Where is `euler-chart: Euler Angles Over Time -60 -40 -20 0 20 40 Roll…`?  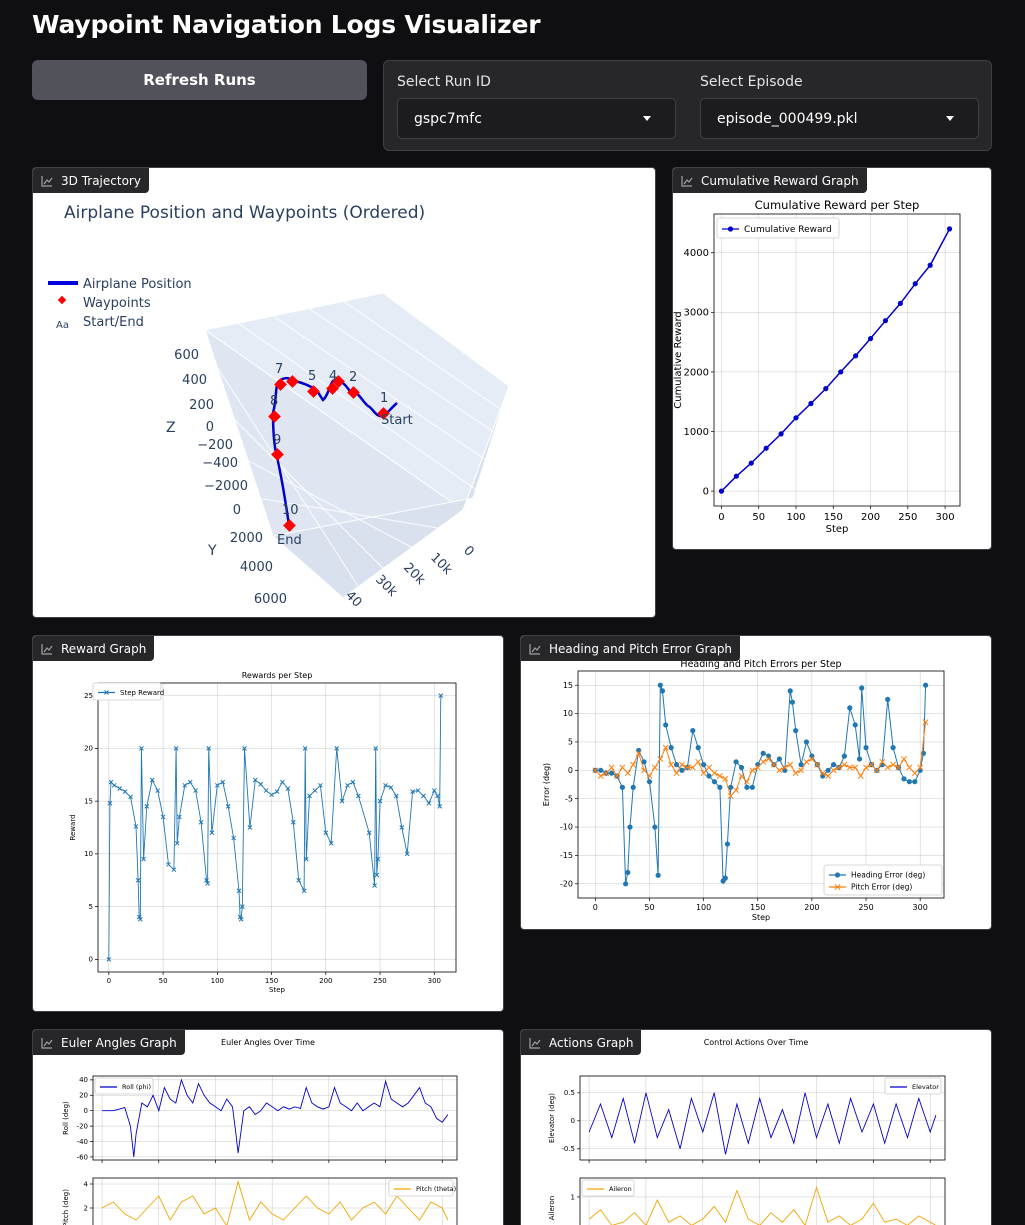 euler-chart: Euler Angles Over Time -60 -40 -20 0 20 40 Roll… is located at coordinates (268, 1127).